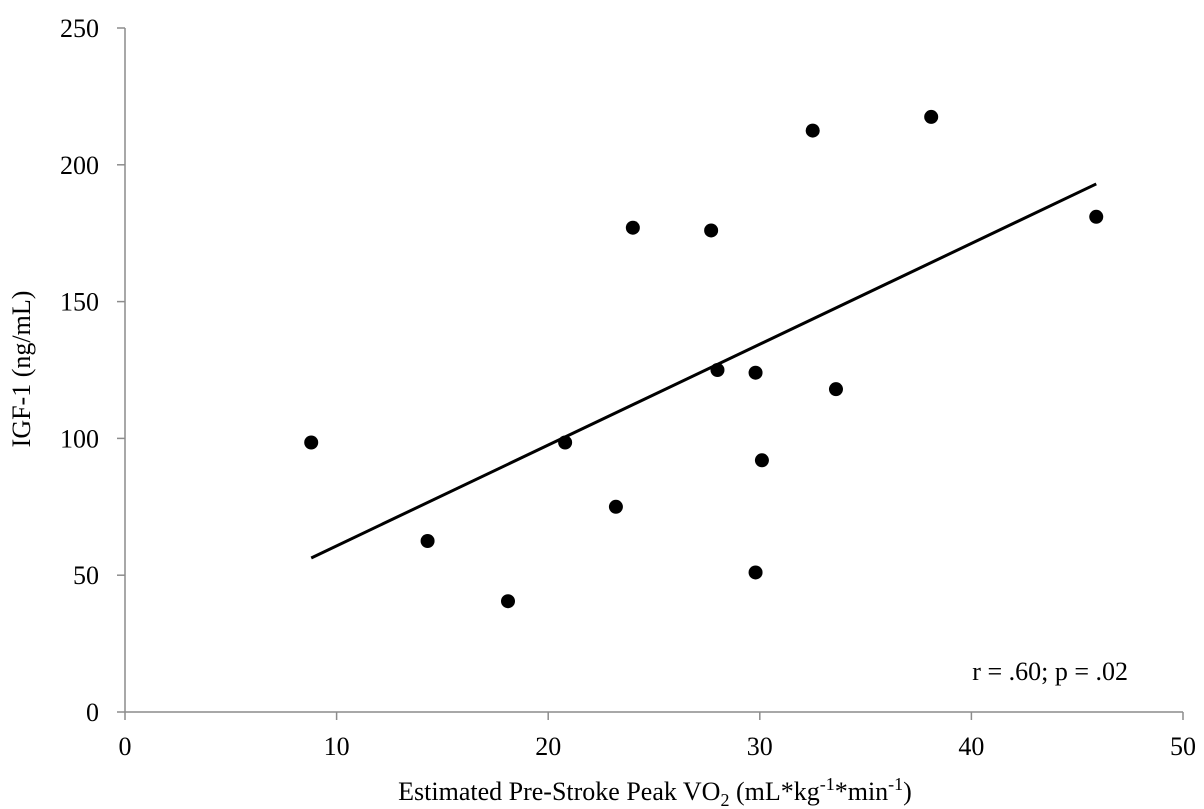 This screenshot has height=809, width=1204. What do you see at coordinates (971, 746) in the screenshot?
I see `x-tick-label: 40` at bounding box center [971, 746].